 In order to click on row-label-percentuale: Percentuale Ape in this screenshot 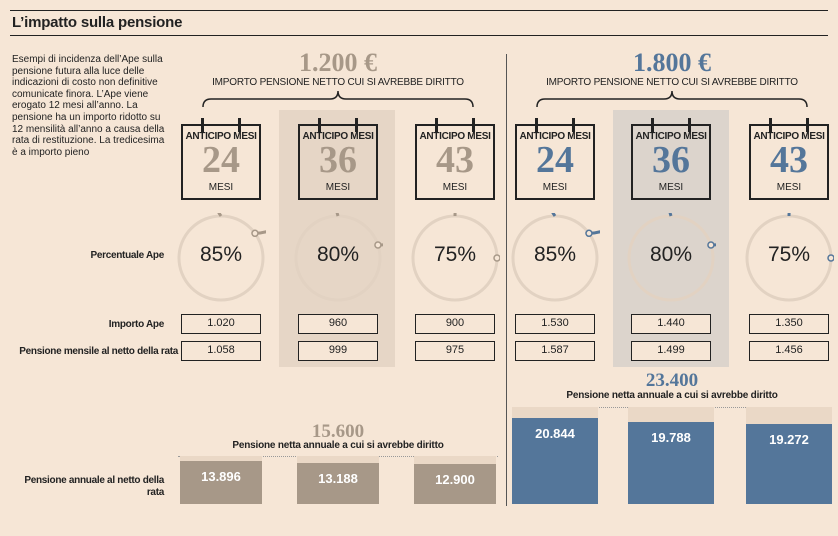, I will do `click(127, 255)`.